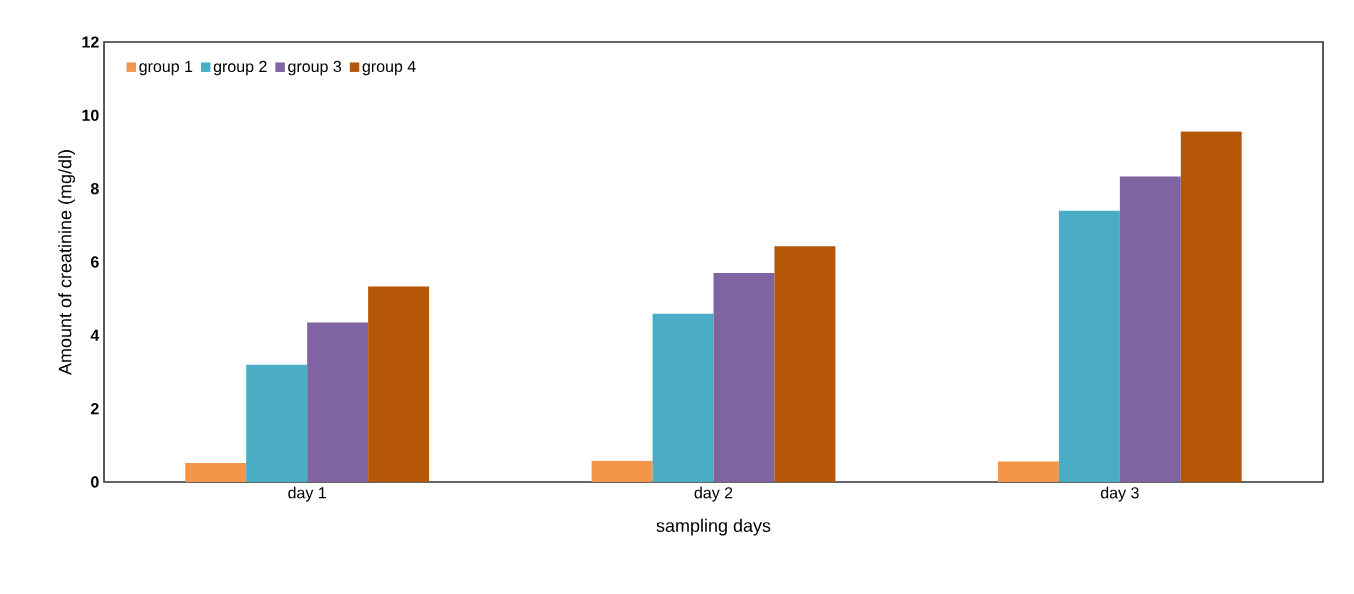 The height and width of the screenshot is (594, 1354). I want to click on legend-label: group 3, so click(315, 68).